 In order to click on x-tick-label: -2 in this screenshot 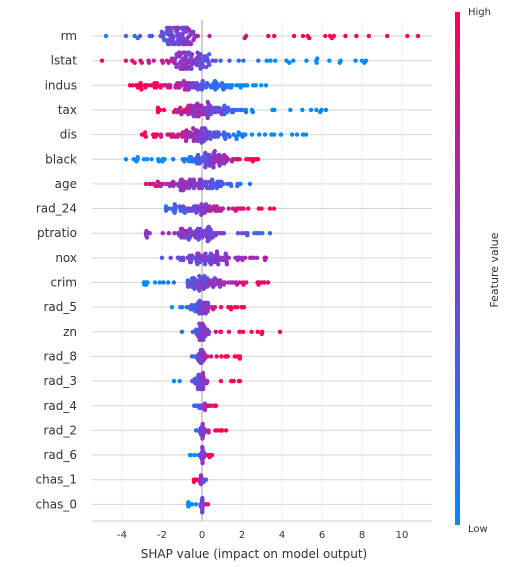, I will do `click(162, 535)`.